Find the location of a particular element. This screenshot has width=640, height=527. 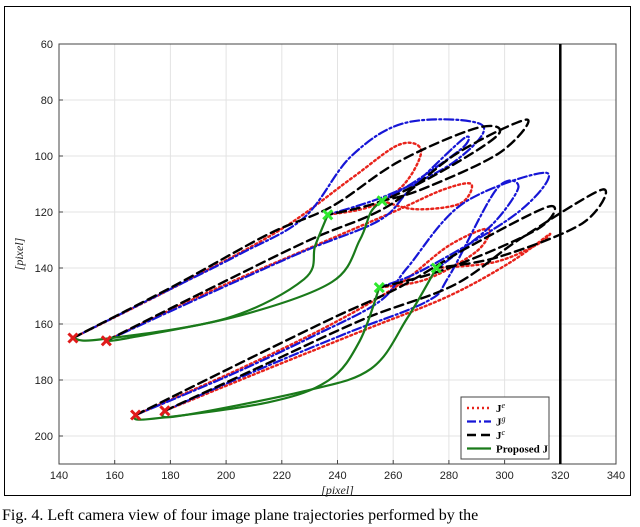

y-tick-label: 120 is located at coordinates (44, 213).